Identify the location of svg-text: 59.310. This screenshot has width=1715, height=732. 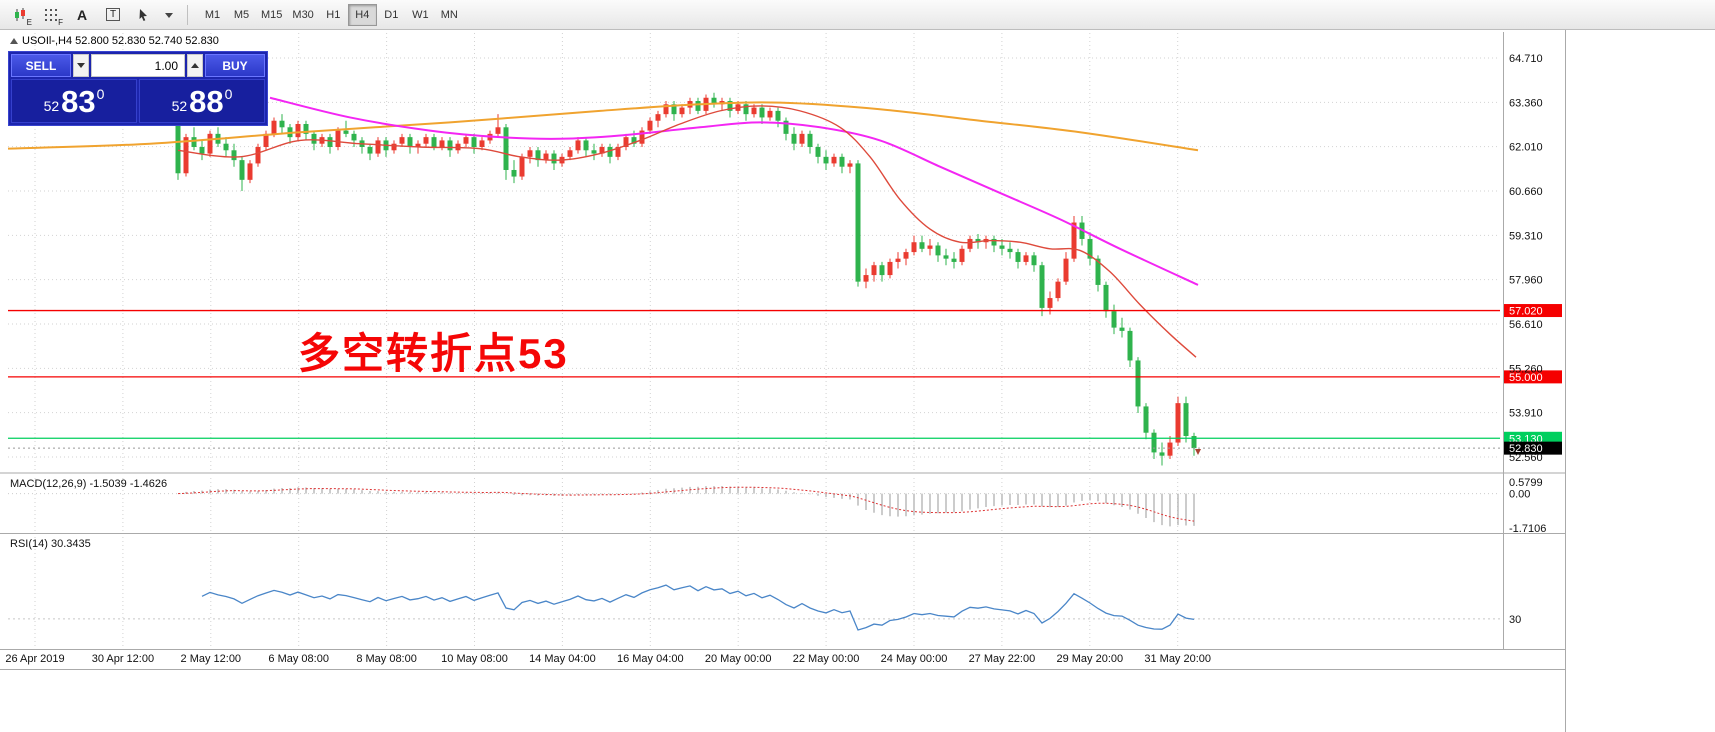
(1526, 236).